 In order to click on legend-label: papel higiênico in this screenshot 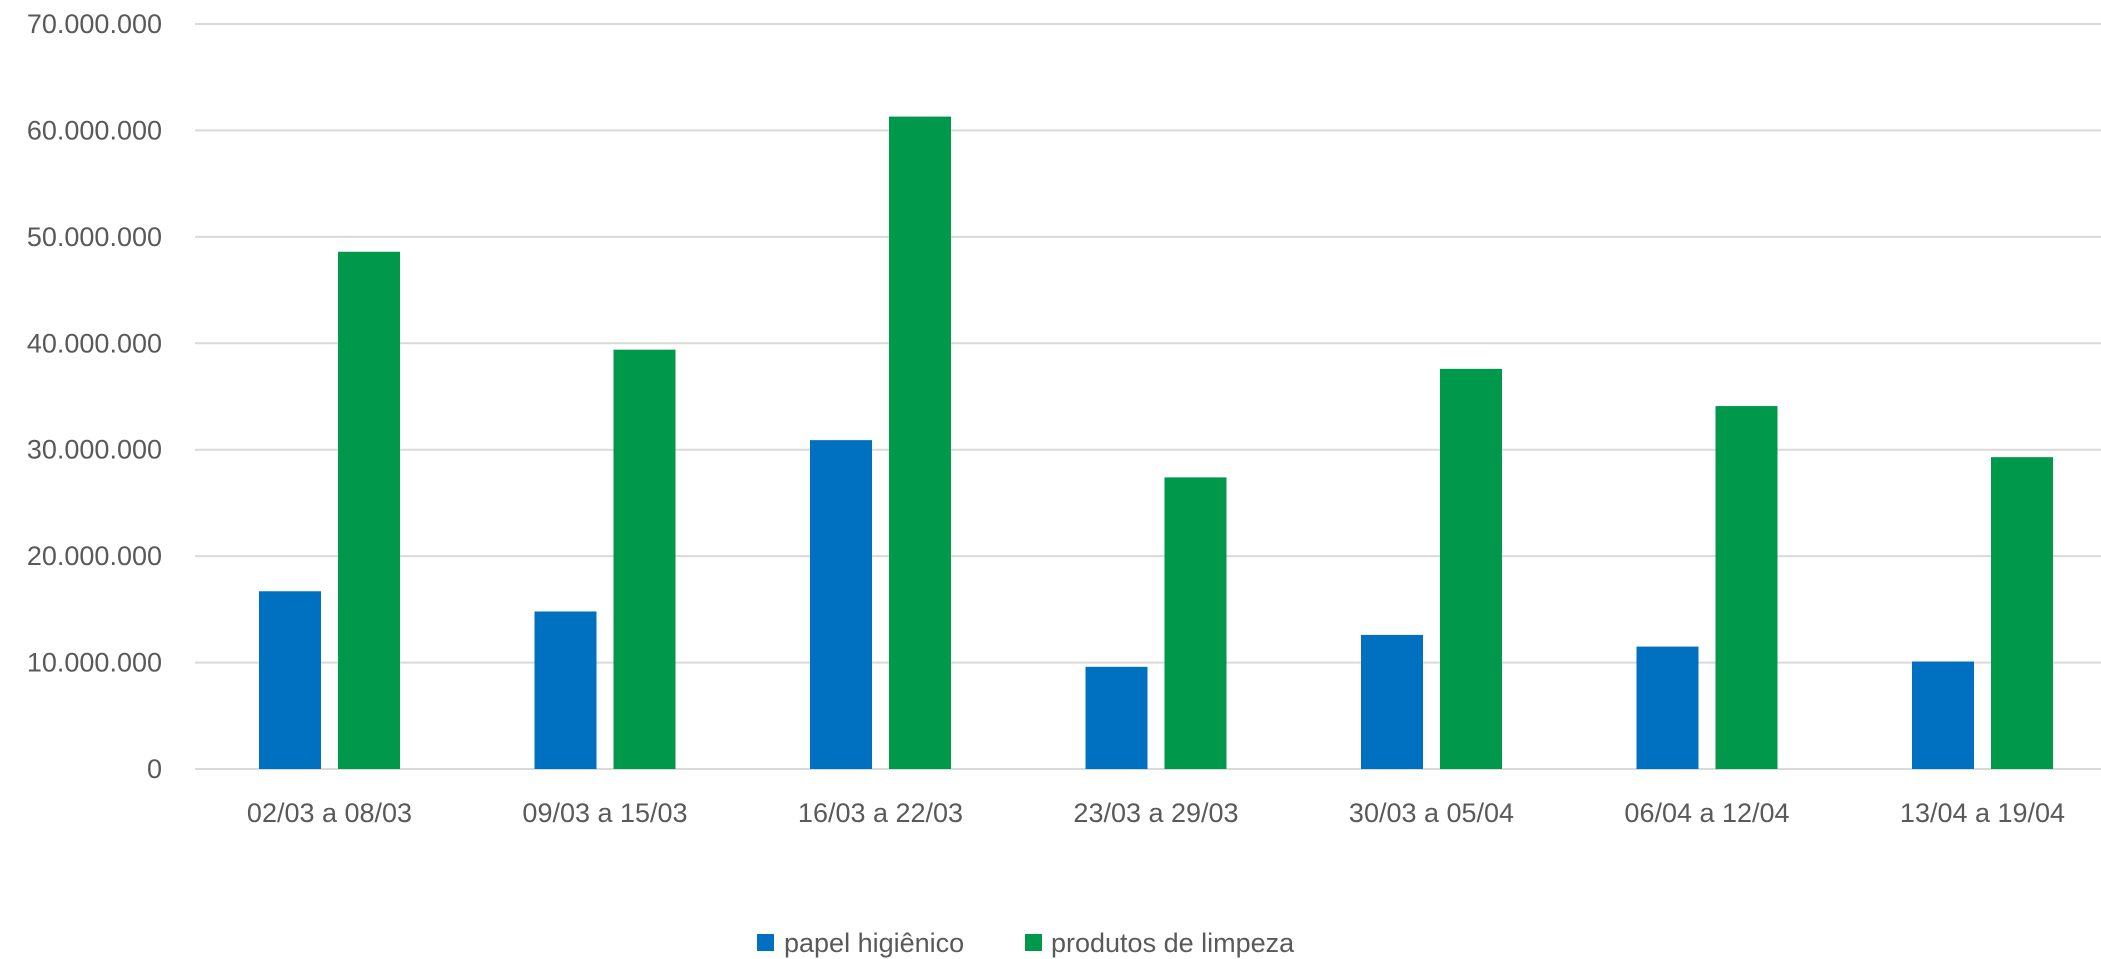, I will do `click(874, 943)`.